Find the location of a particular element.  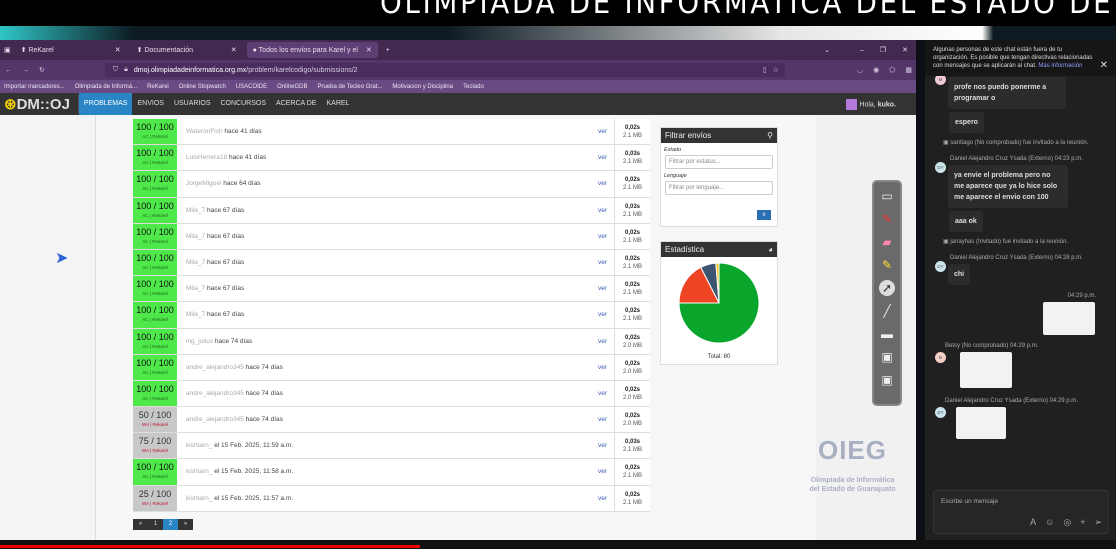

nav-concursos: CONCURSOS is located at coordinates (243, 103).